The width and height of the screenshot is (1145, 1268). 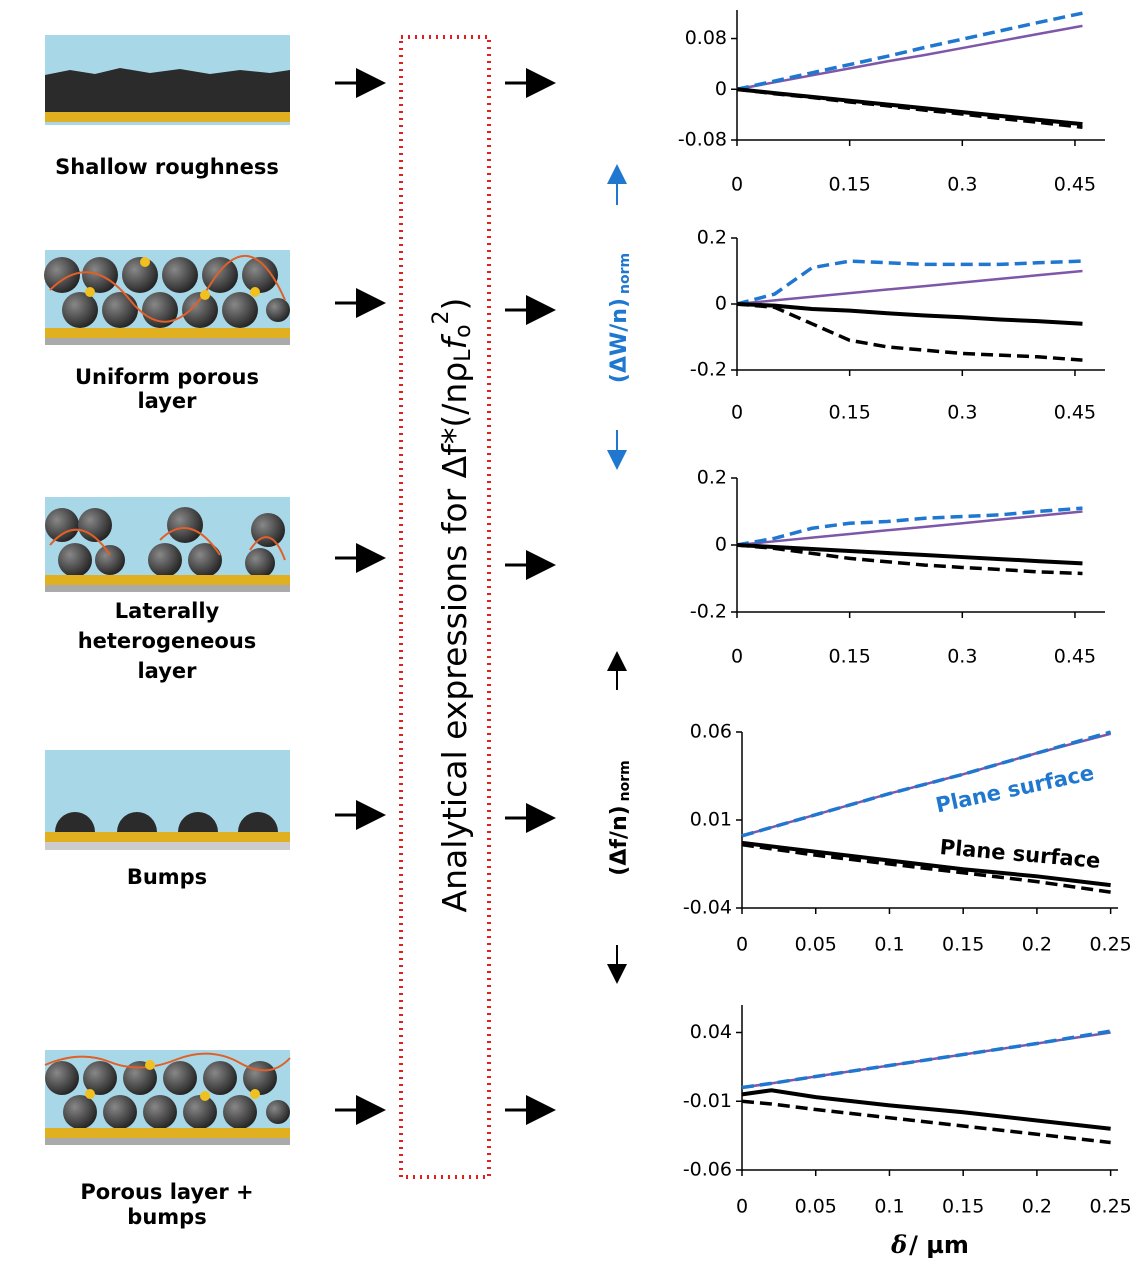 What do you see at coordinates (939, 1245) in the screenshot?
I see `x-axis-unit: / µm` at bounding box center [939, 1245].